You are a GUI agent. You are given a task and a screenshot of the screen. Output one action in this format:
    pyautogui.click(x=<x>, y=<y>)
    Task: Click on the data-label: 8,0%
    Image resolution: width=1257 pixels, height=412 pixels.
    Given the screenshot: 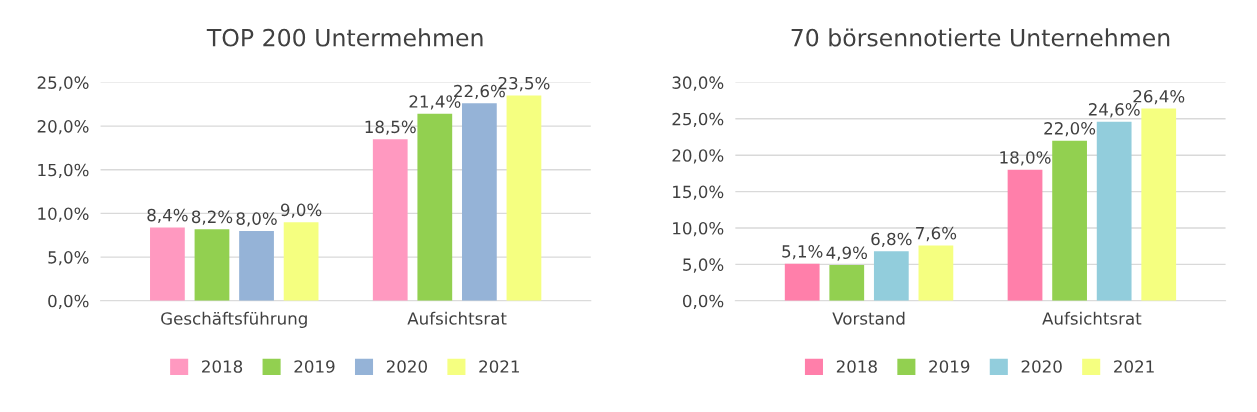 What is the action you would take?
    pyautogui.click(x=256, y=219)
    